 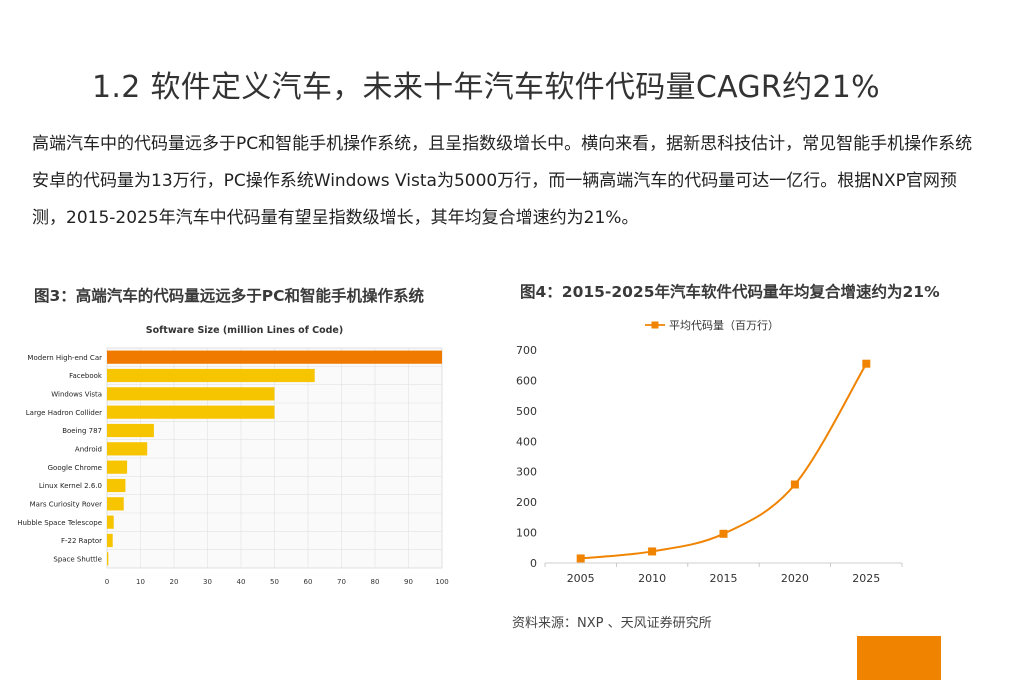 I want to click on category-label: Linux Kernel 2.6.0, so click(x=70, y=486).